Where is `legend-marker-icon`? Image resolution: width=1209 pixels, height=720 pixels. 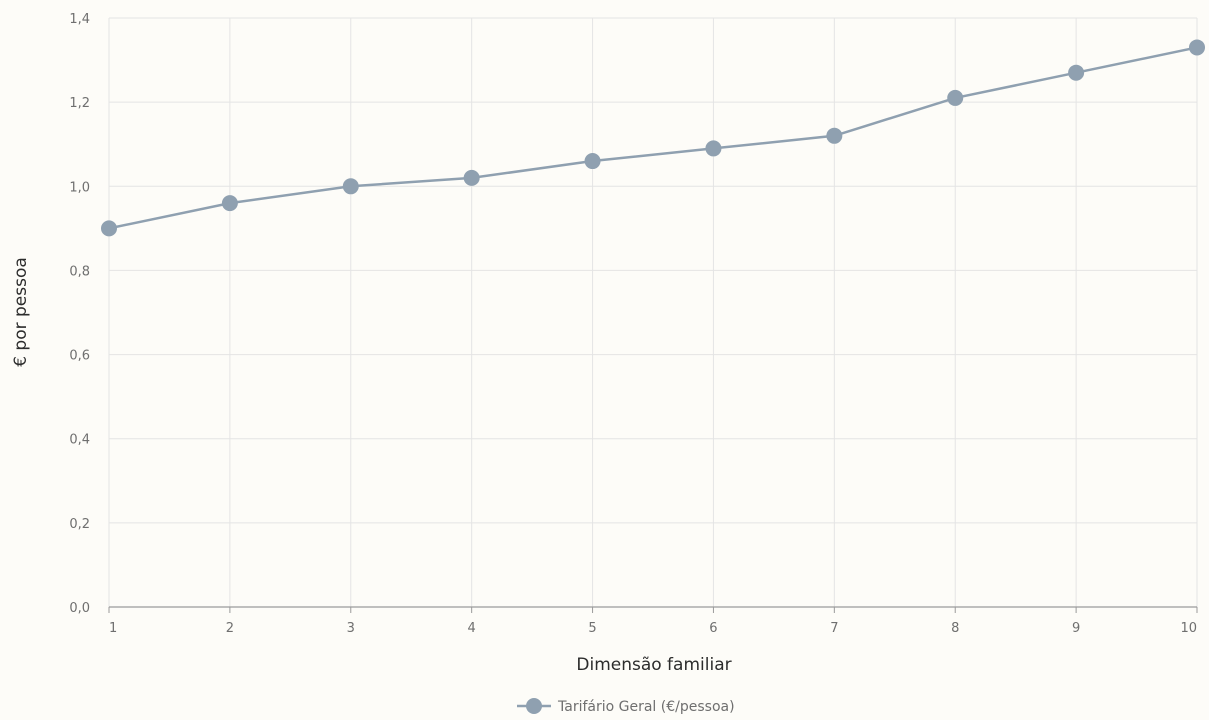
legend-marker-icon is located at coordinates (534, 706).